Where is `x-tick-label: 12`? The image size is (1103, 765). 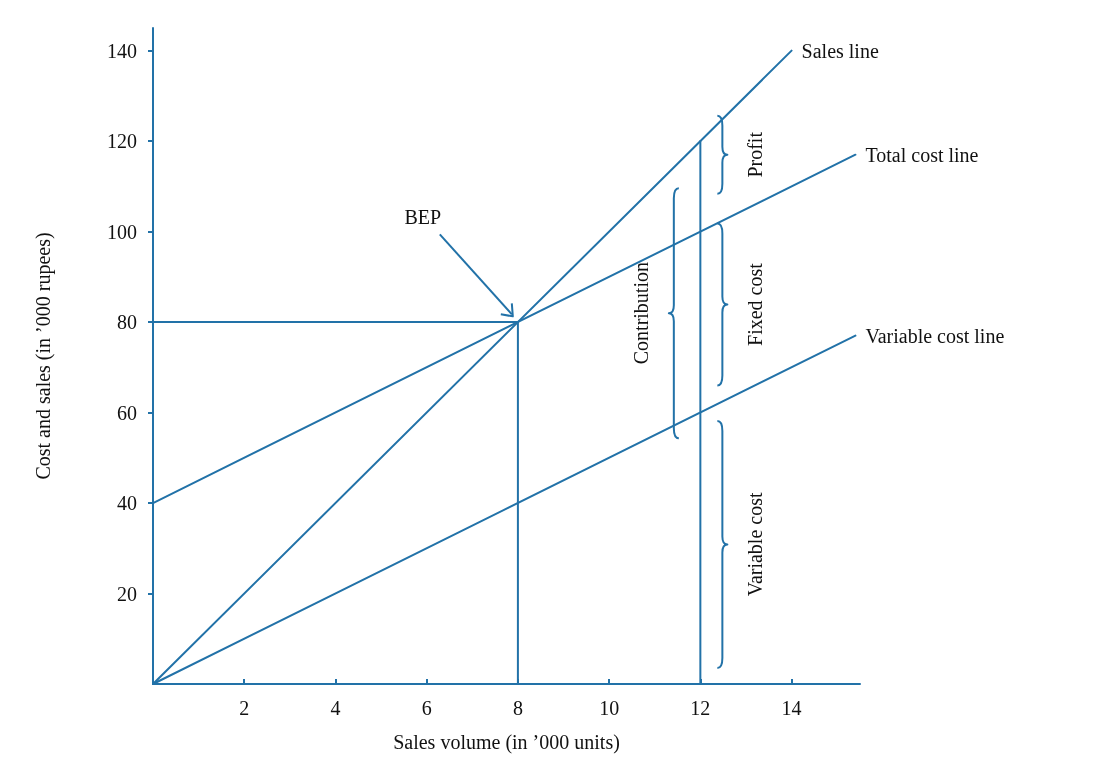
x-tick-label: 12 is located at coordinates (700, 708).